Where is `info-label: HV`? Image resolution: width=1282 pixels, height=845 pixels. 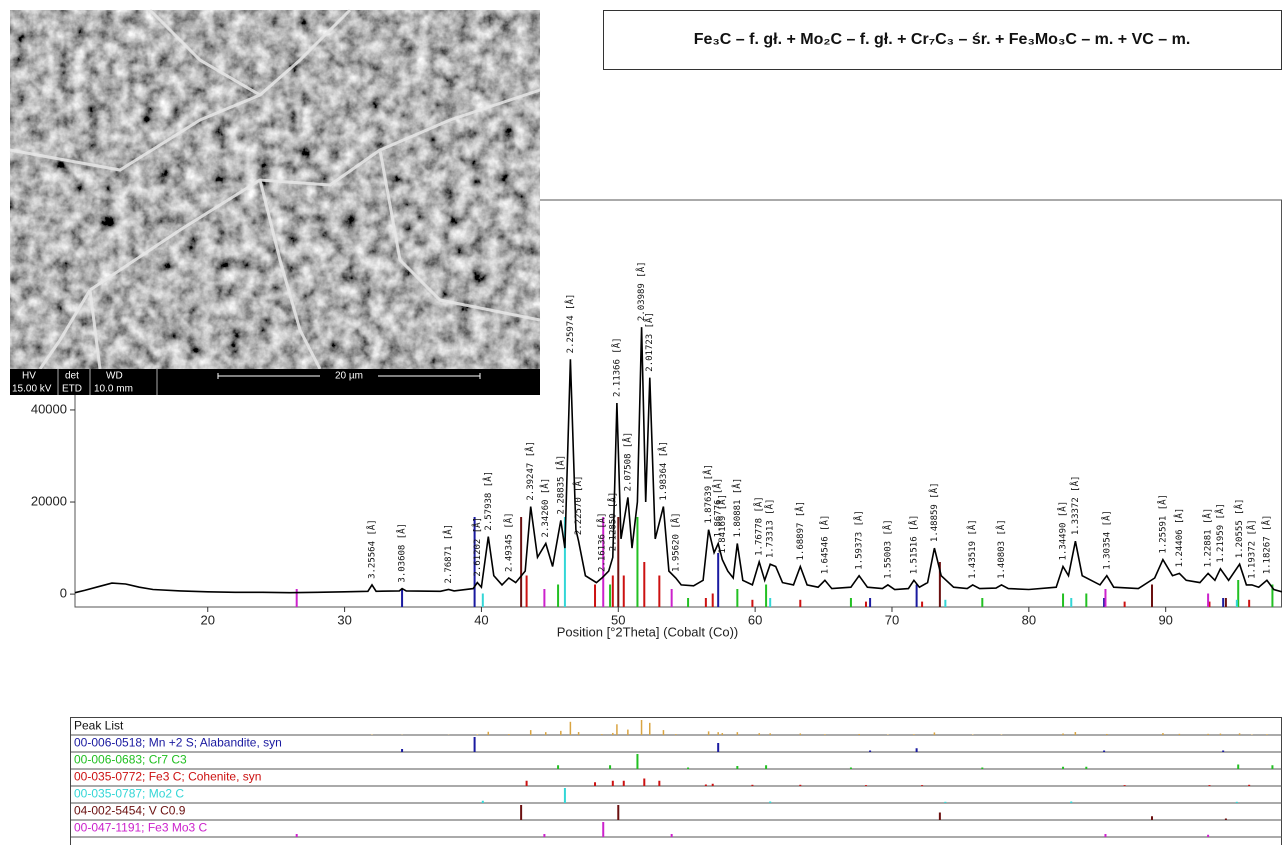
info-label: HV is located at coordinates (29, 376).